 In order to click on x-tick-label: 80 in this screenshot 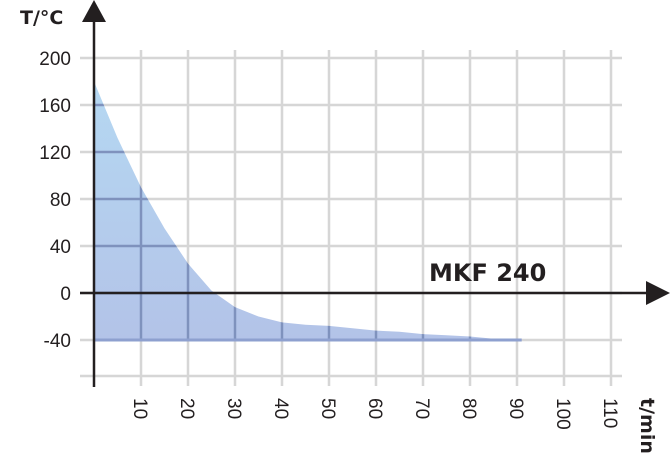, I will do `click(468, 408)`.